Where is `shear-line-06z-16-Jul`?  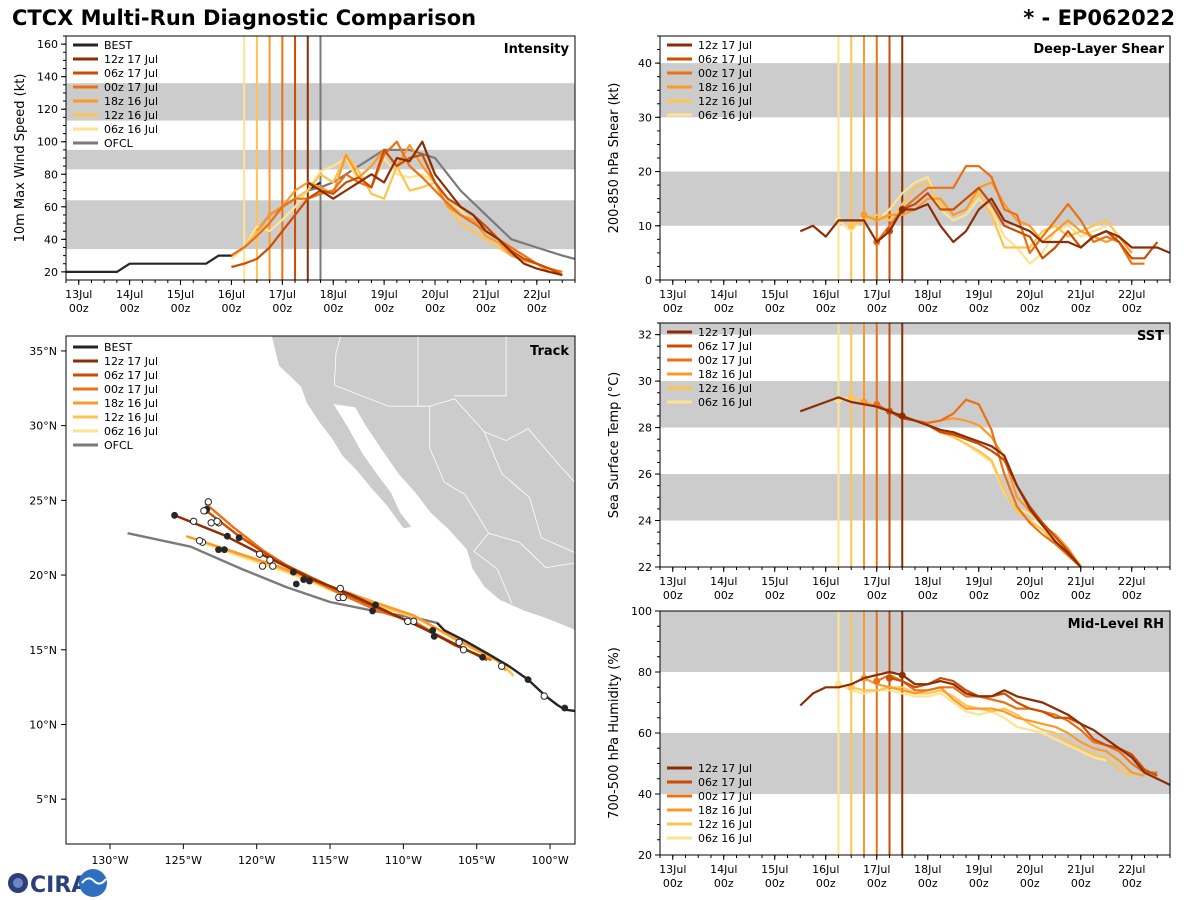 shear-line-06z-16-Jul is located at coordinates (972, 220).